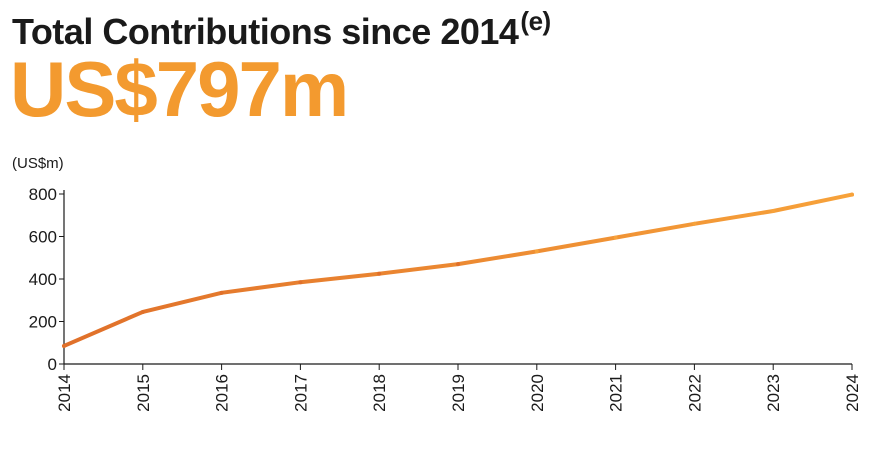 Image resolution: width=871 pixels, height=472 pixels. I want to click on title-text: Total Contributions since 2014, so click(265, 31).